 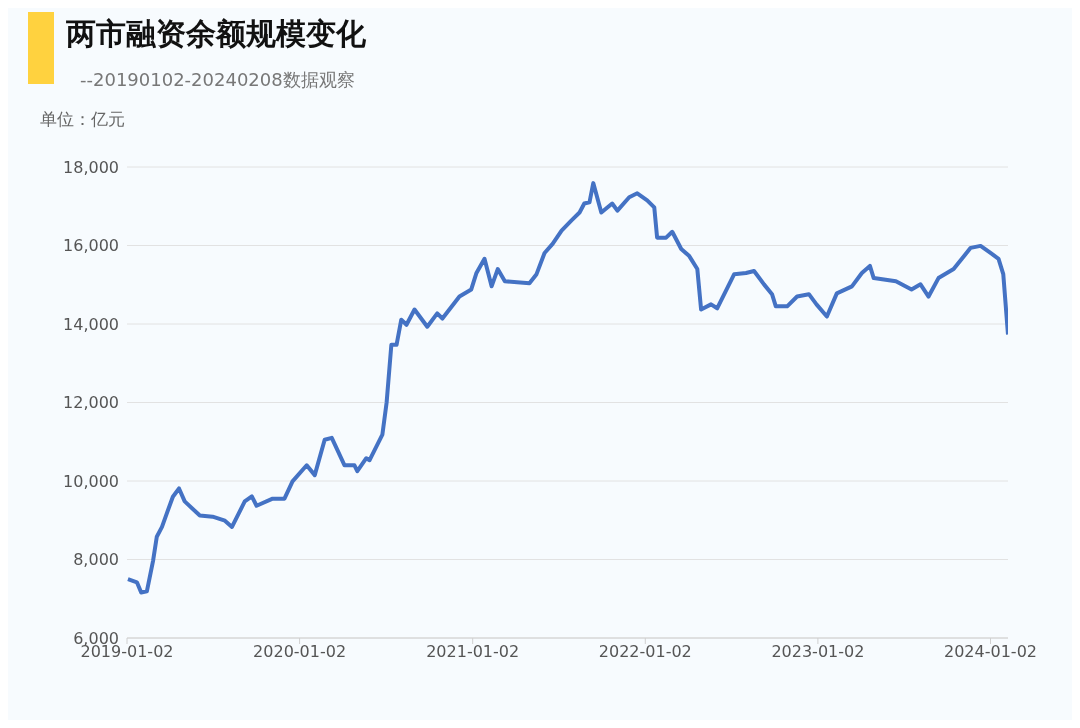 I want to click on y-tick-label: 8,000, so click(x=96, y=560).